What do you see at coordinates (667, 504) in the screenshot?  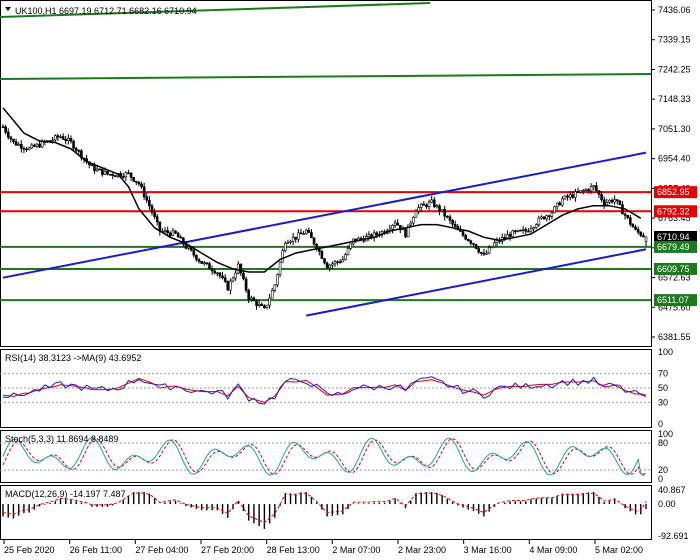 I see `indicator-tick-label: 0.00` at bounding box center [667, 504].